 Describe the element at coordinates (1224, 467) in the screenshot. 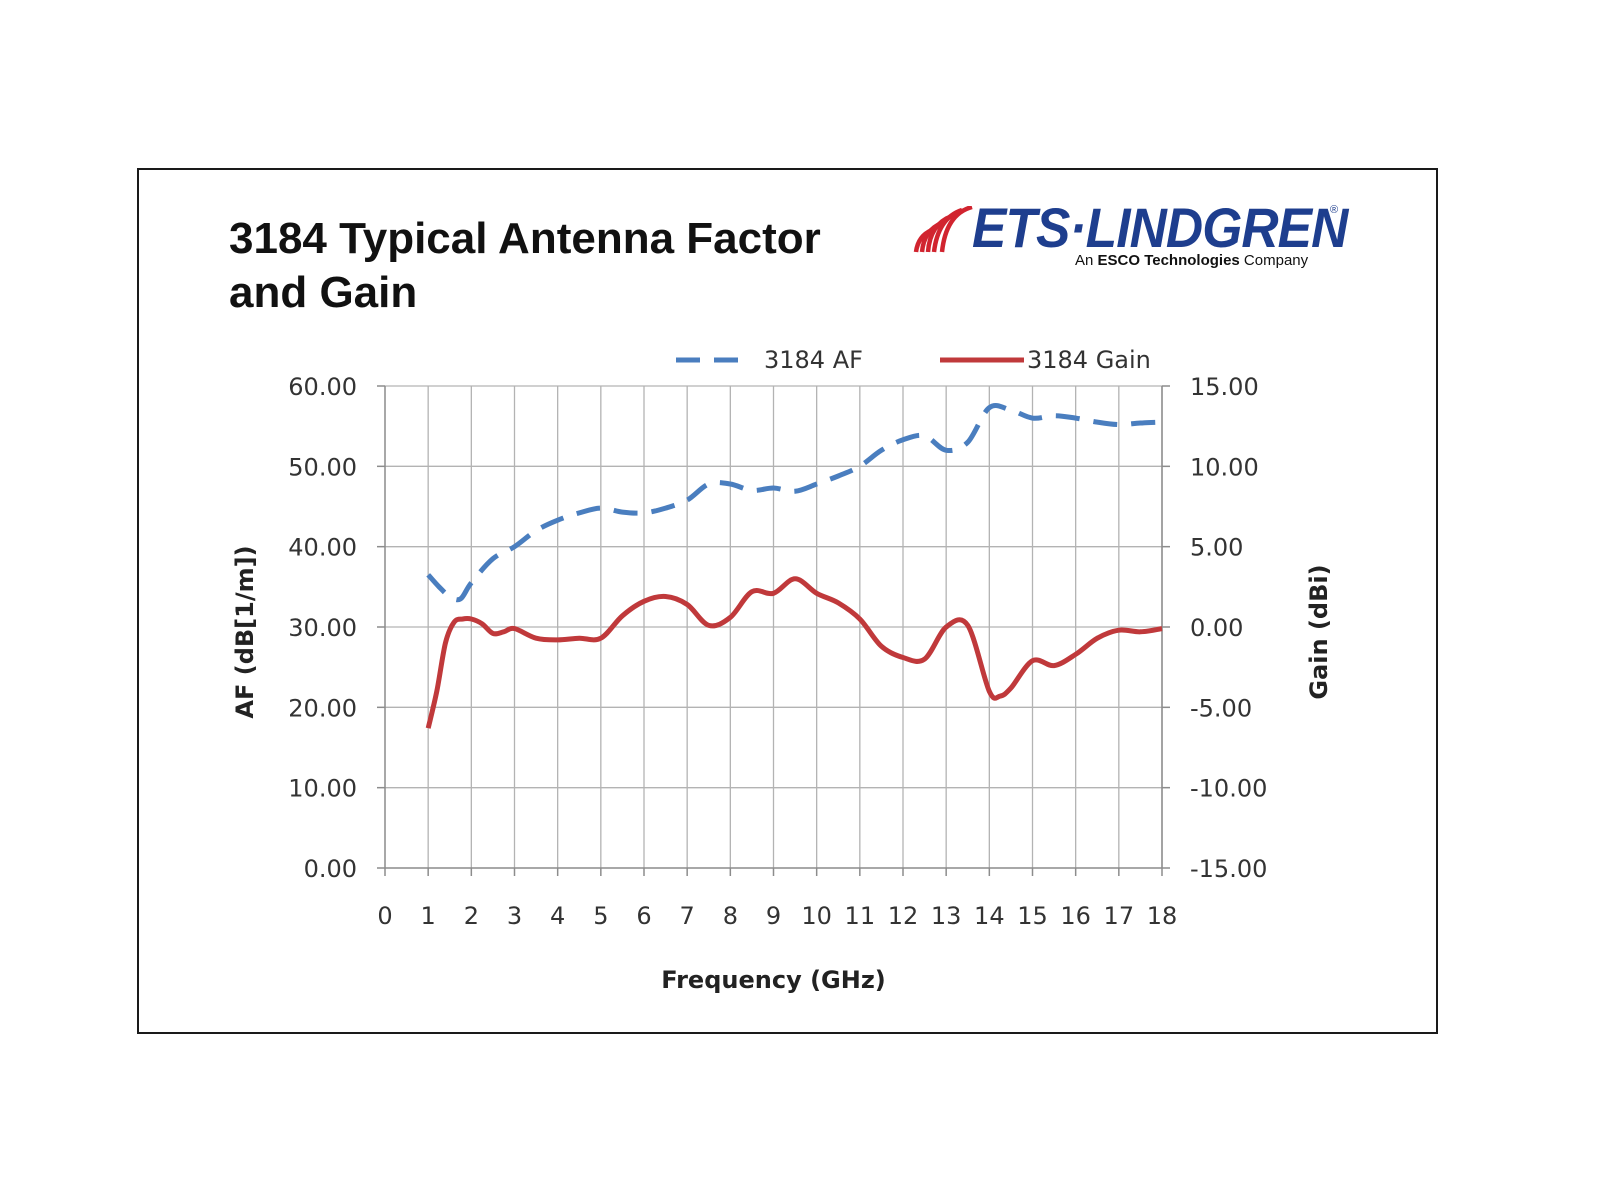

I see `y2-tick-label: 10.00` at that location.